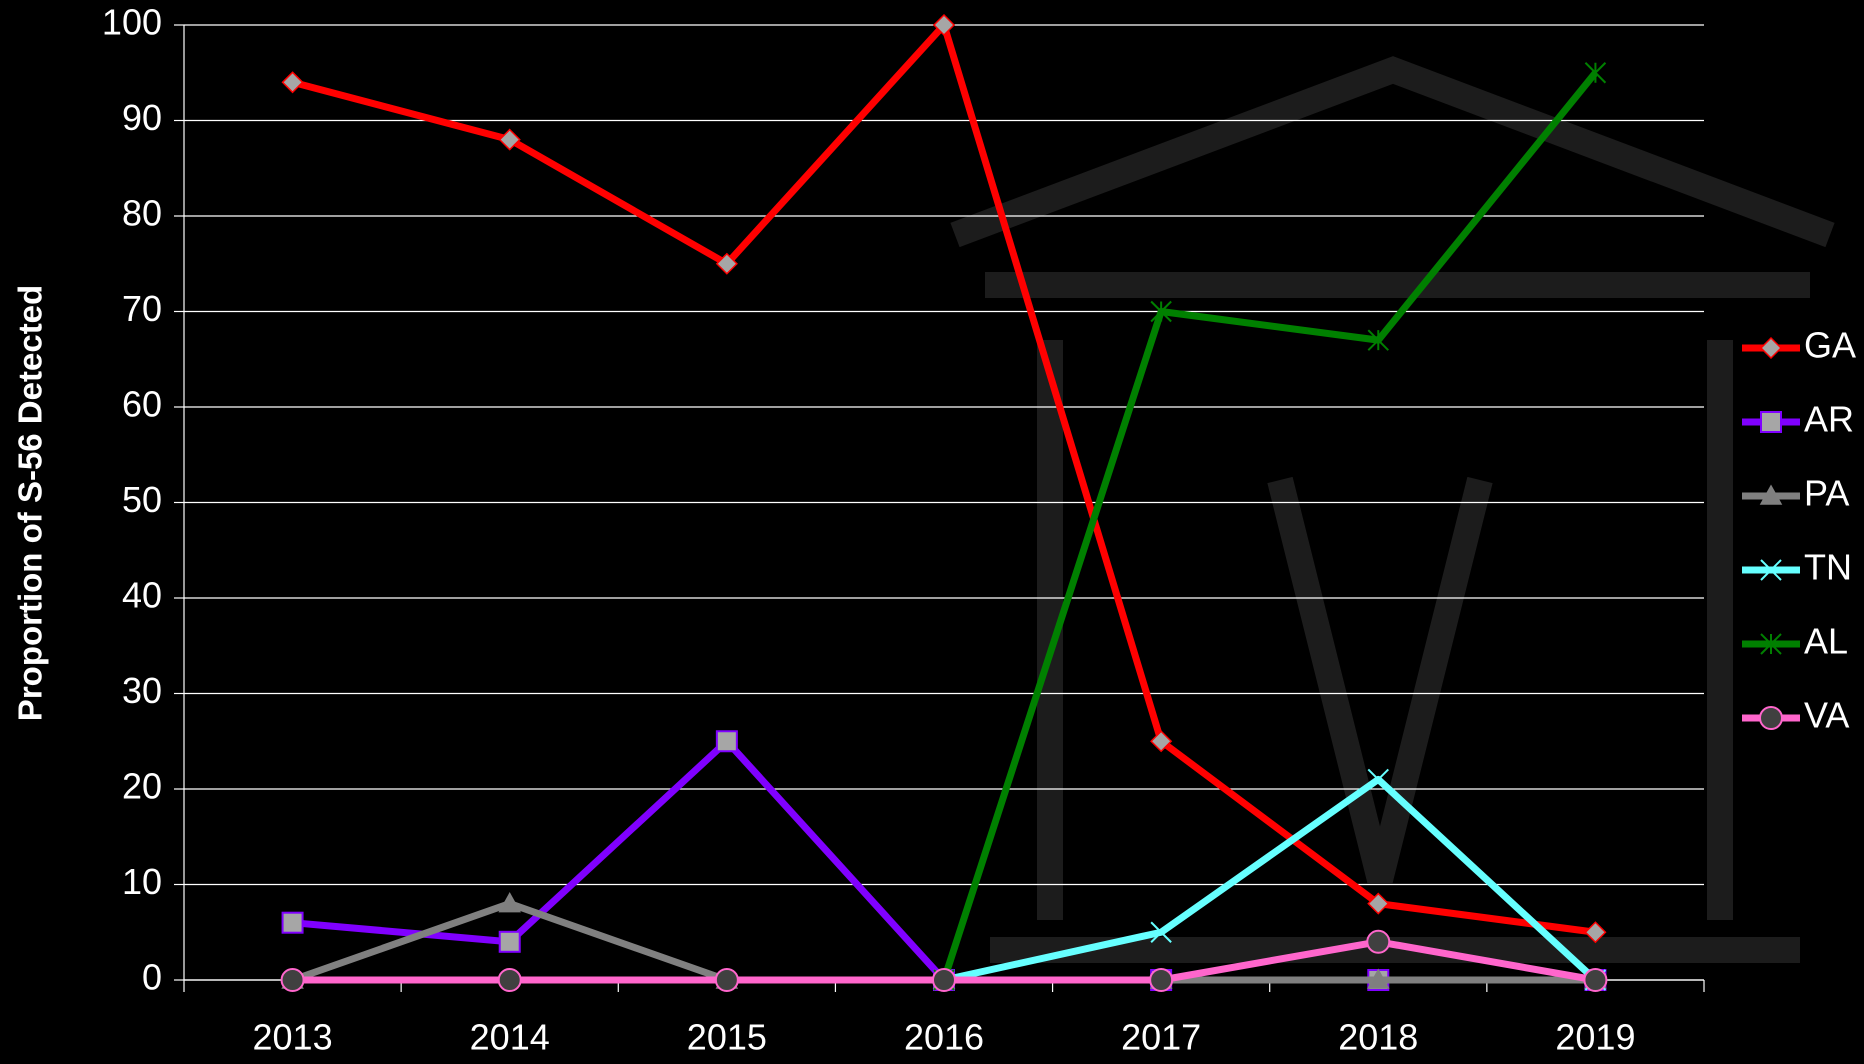 The image size is (1864, 1064). I want to click on y-tick-label: 100, so click(132, 22).